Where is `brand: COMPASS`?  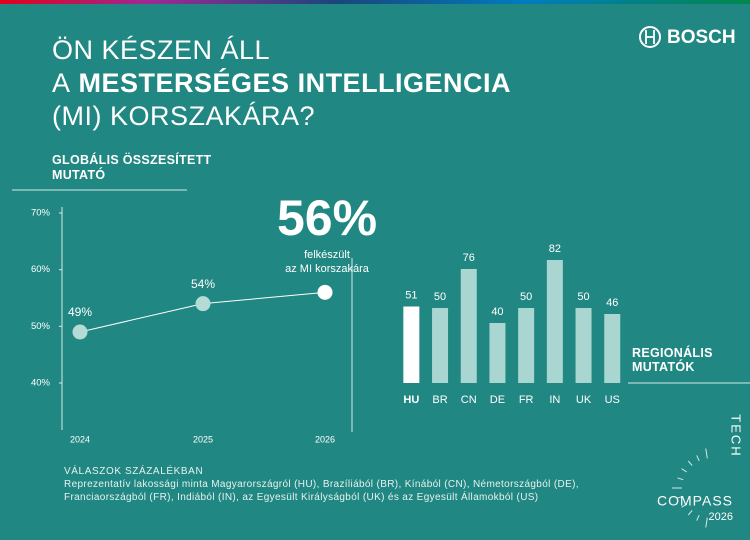 brand: COMPASS is located at coordinates (695, 501).